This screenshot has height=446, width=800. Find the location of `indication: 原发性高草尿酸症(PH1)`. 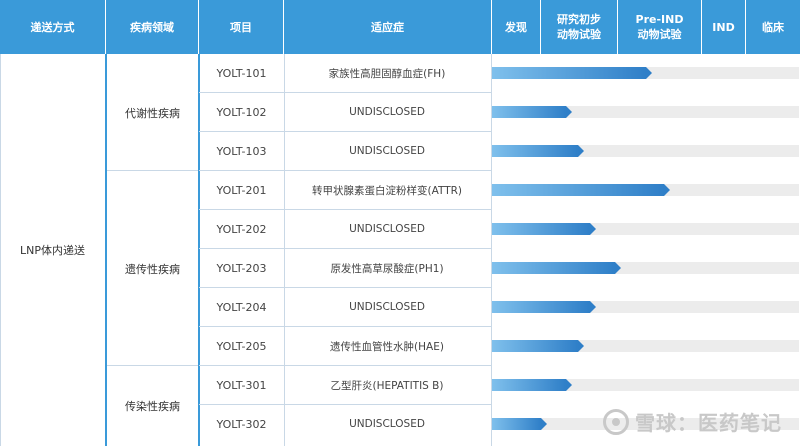

indication: 原发性高草尿酸症(PH1) is located at coordinates (387, 268).